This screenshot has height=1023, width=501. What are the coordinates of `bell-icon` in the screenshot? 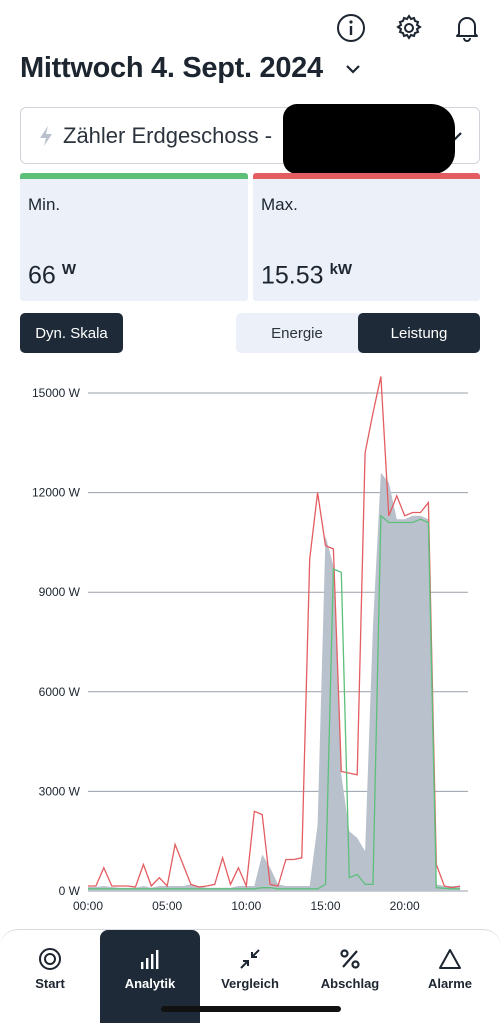 It's located at (467, 28).